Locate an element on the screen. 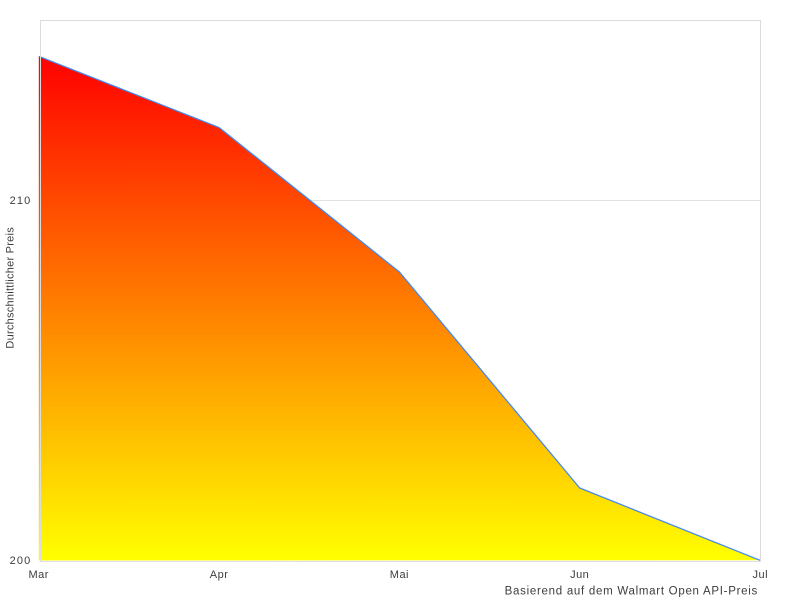 The width and height of the screenshot is (800, 600). svg-text: 200 is located at coordinates (21, 561).